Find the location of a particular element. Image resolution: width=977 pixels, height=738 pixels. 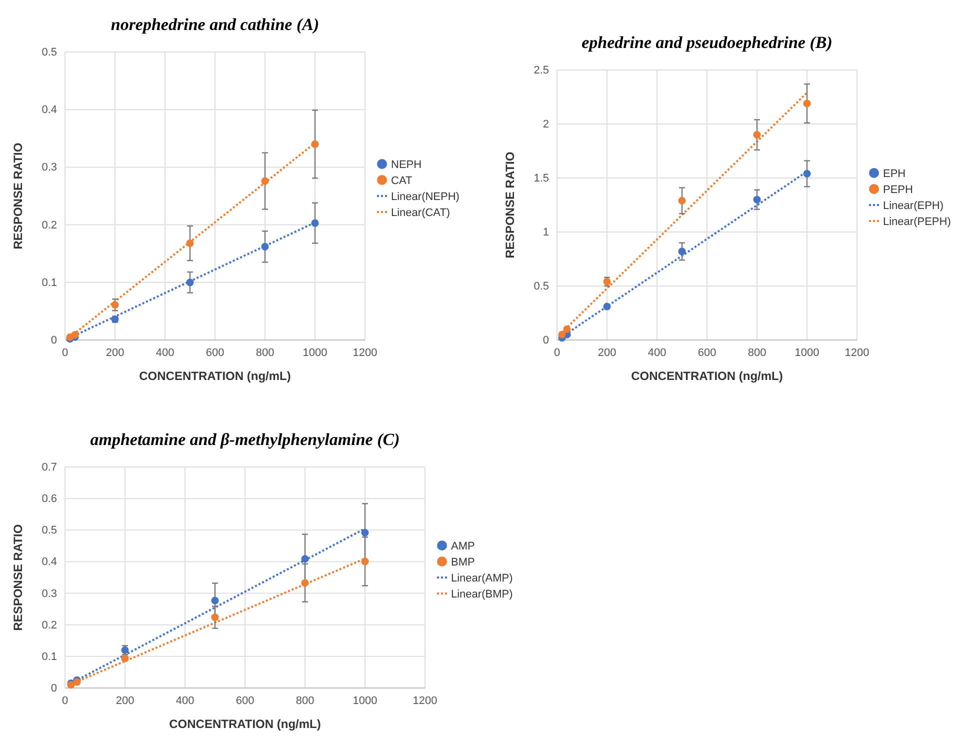

chart-title: amphetamine and β-methylphenylamine (C) is located at coordinates (245, 439).